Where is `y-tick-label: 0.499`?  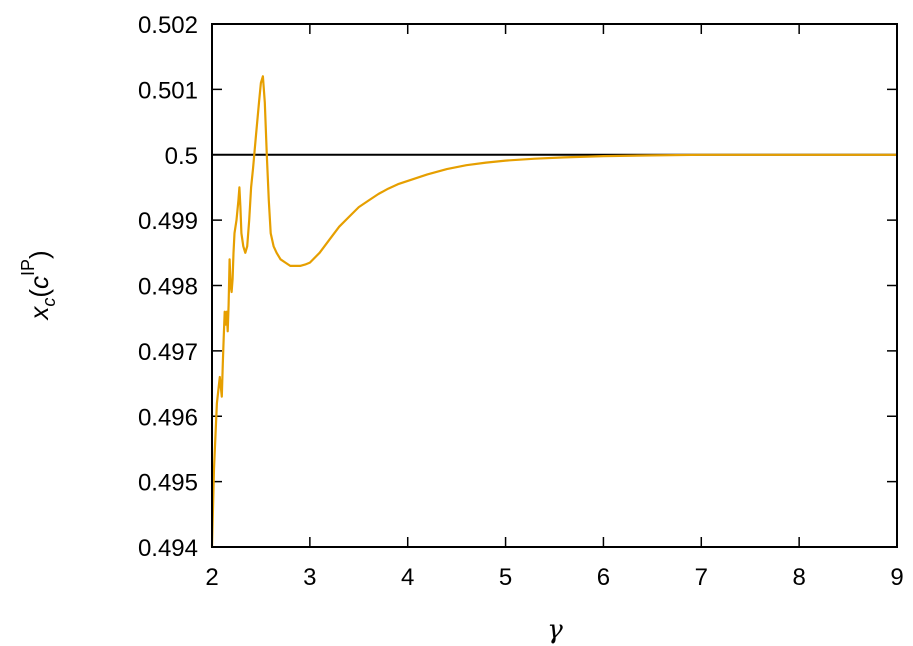
y-tick-label: 0.499 is located at coordinates (168, 221).